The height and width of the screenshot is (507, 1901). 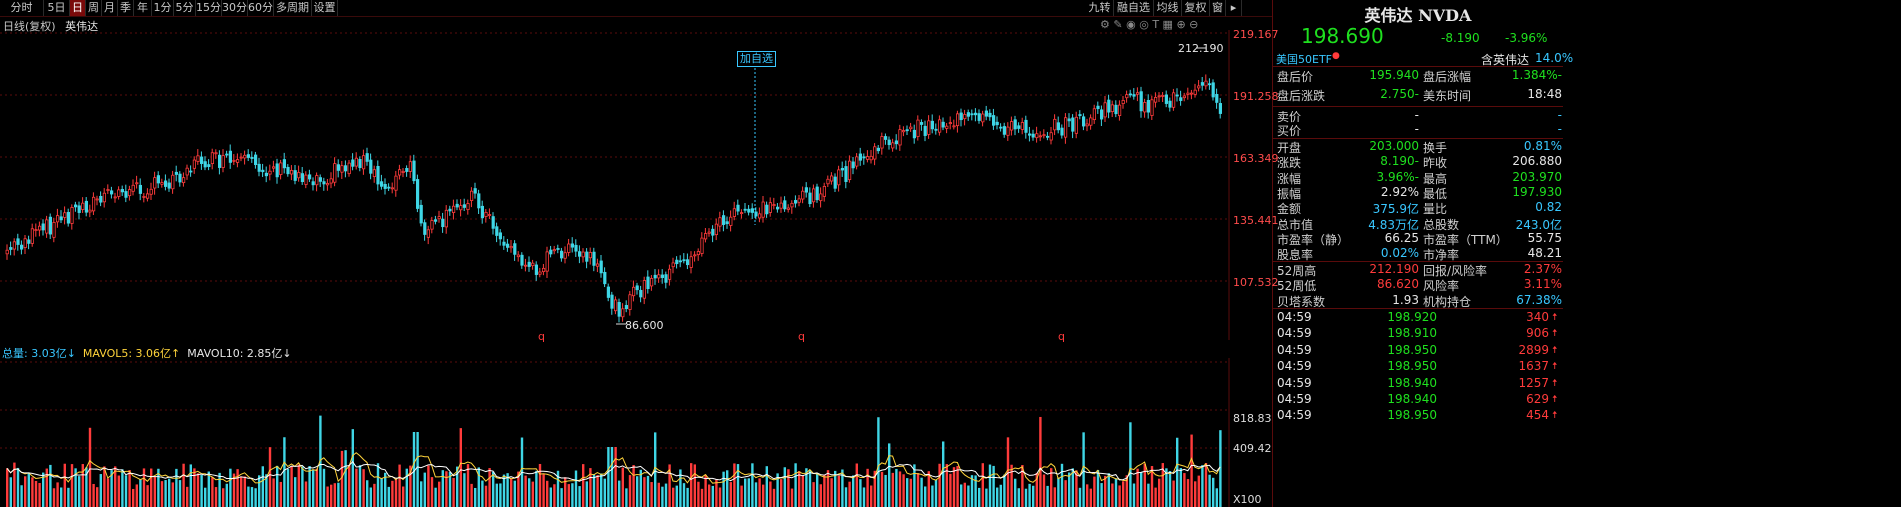 What do you see at coordinates (1196, 8) in the screenshot?
I see `chart-tool-3: 复权` at bounding box center [1196, 8].